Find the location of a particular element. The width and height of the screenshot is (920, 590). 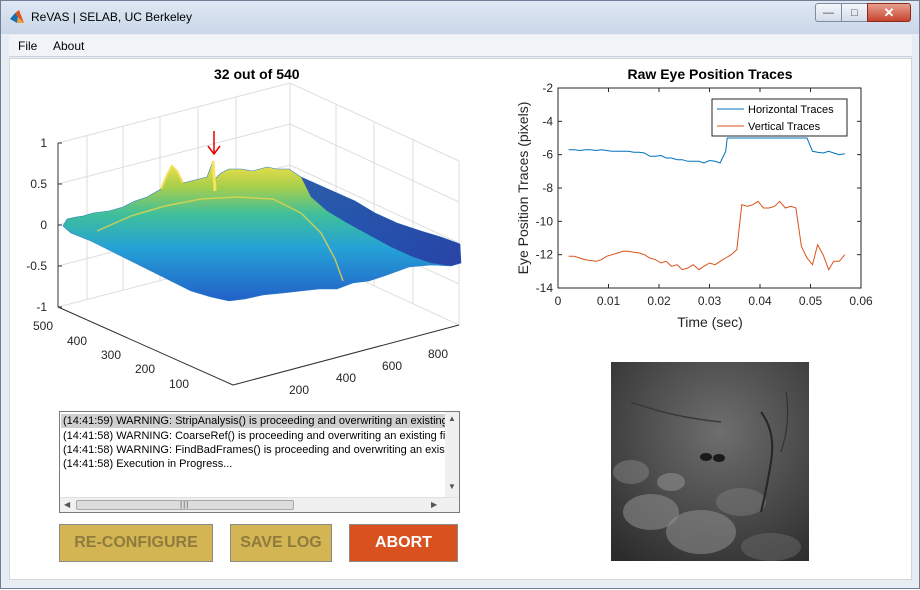

close-icon: ✕ is located at coordinates (889, 12).